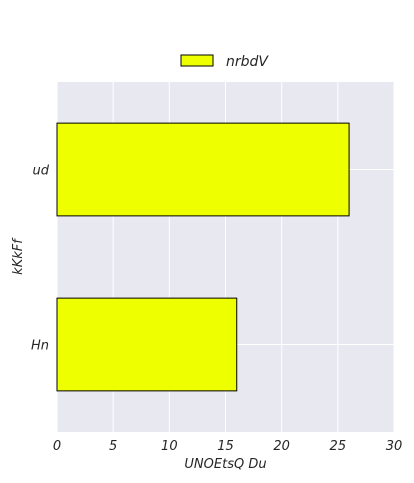 This screenshot has width=414, height=483. I want to click on x-tick-label: 20, so click(281, 446).